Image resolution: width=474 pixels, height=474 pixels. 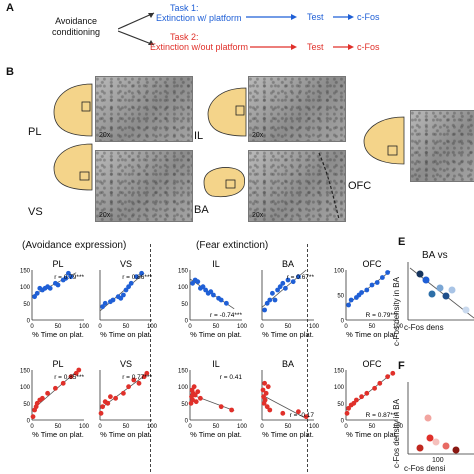 I want to click on correlation-label: r = 0.85***, so click(x=69, y=377).